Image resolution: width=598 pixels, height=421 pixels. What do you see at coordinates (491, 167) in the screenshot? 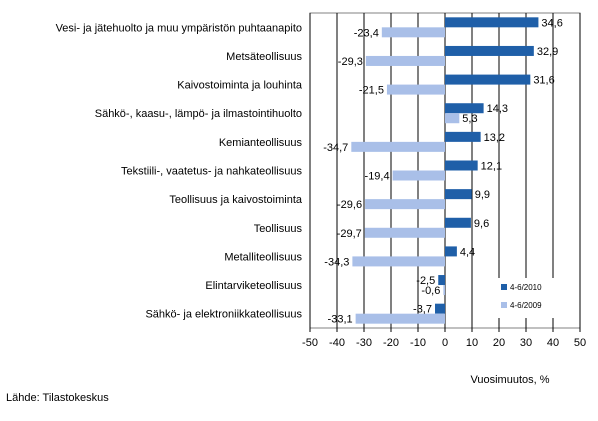
I see `data-label: 12,1` at bounding box center [491, 167].